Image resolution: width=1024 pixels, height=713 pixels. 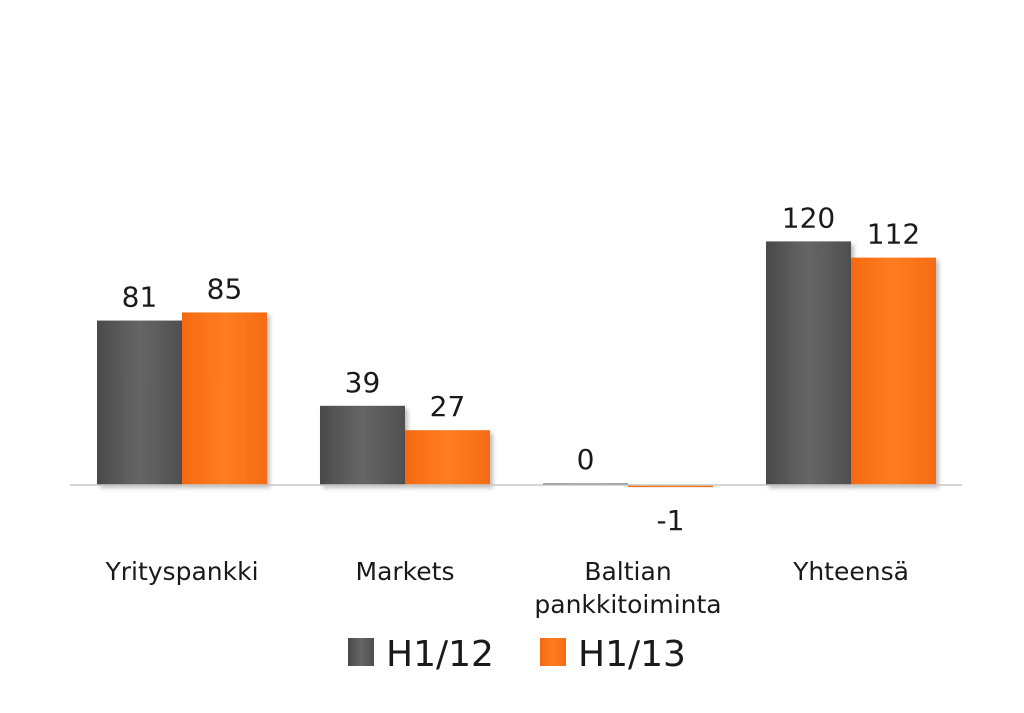 What do you see at coordinates (517, 654) in the screenshot?
I see `legend: H1/12 H1/13` at bounding box center [517, 654].